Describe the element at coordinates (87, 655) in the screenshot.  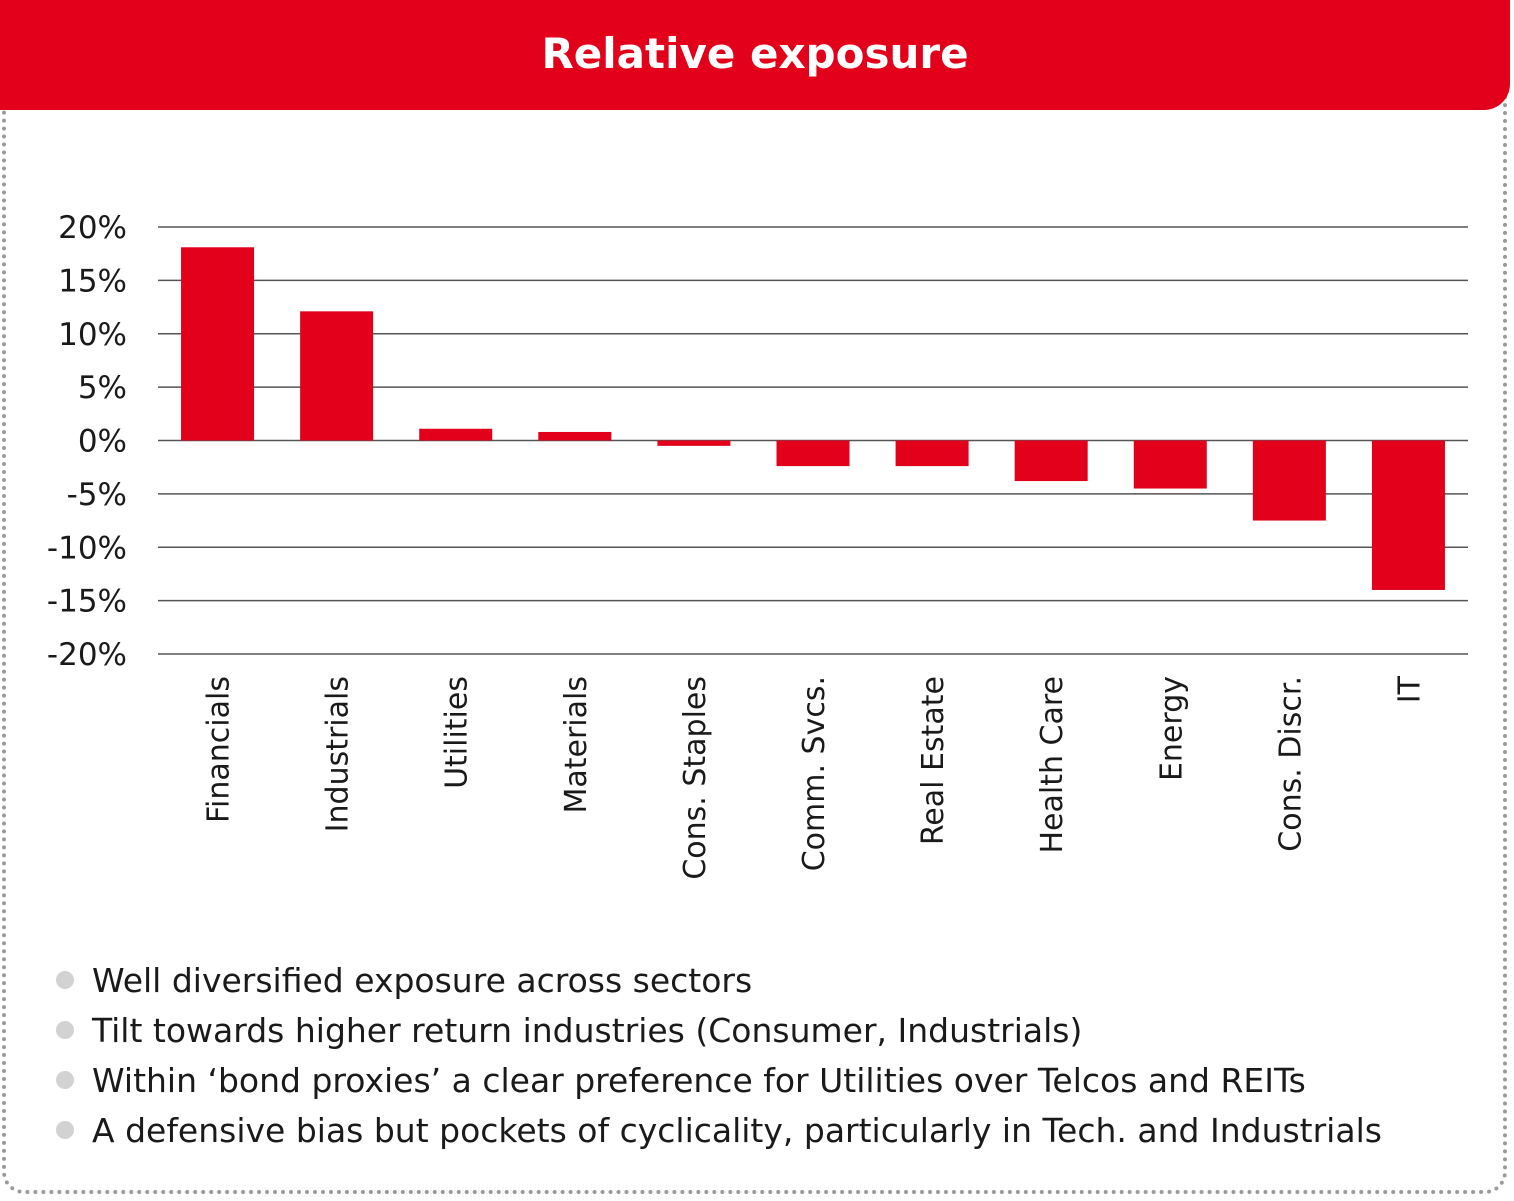
I see `y-tick-label: -20%` at that location.